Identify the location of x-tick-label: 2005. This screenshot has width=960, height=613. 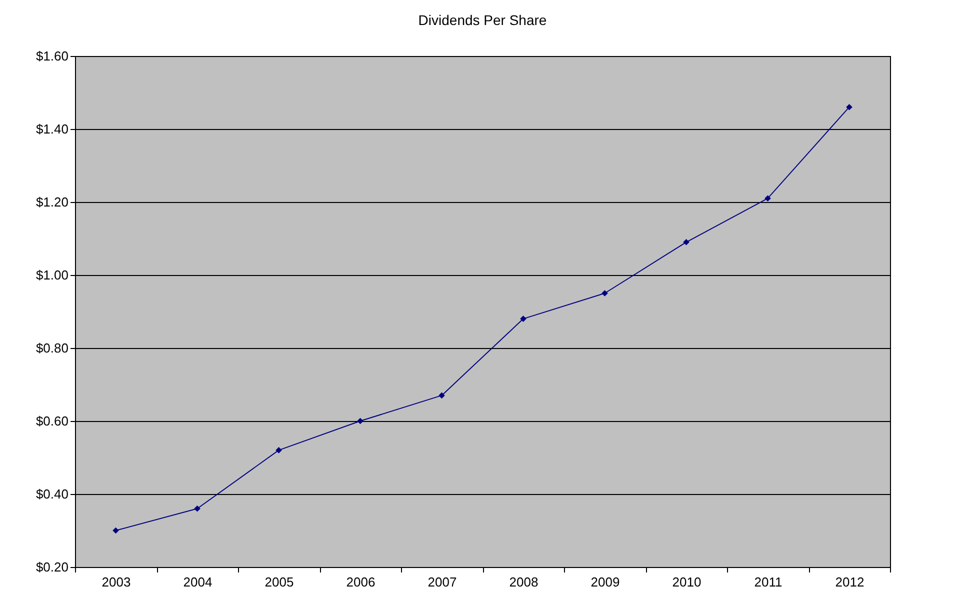
(279, 582).